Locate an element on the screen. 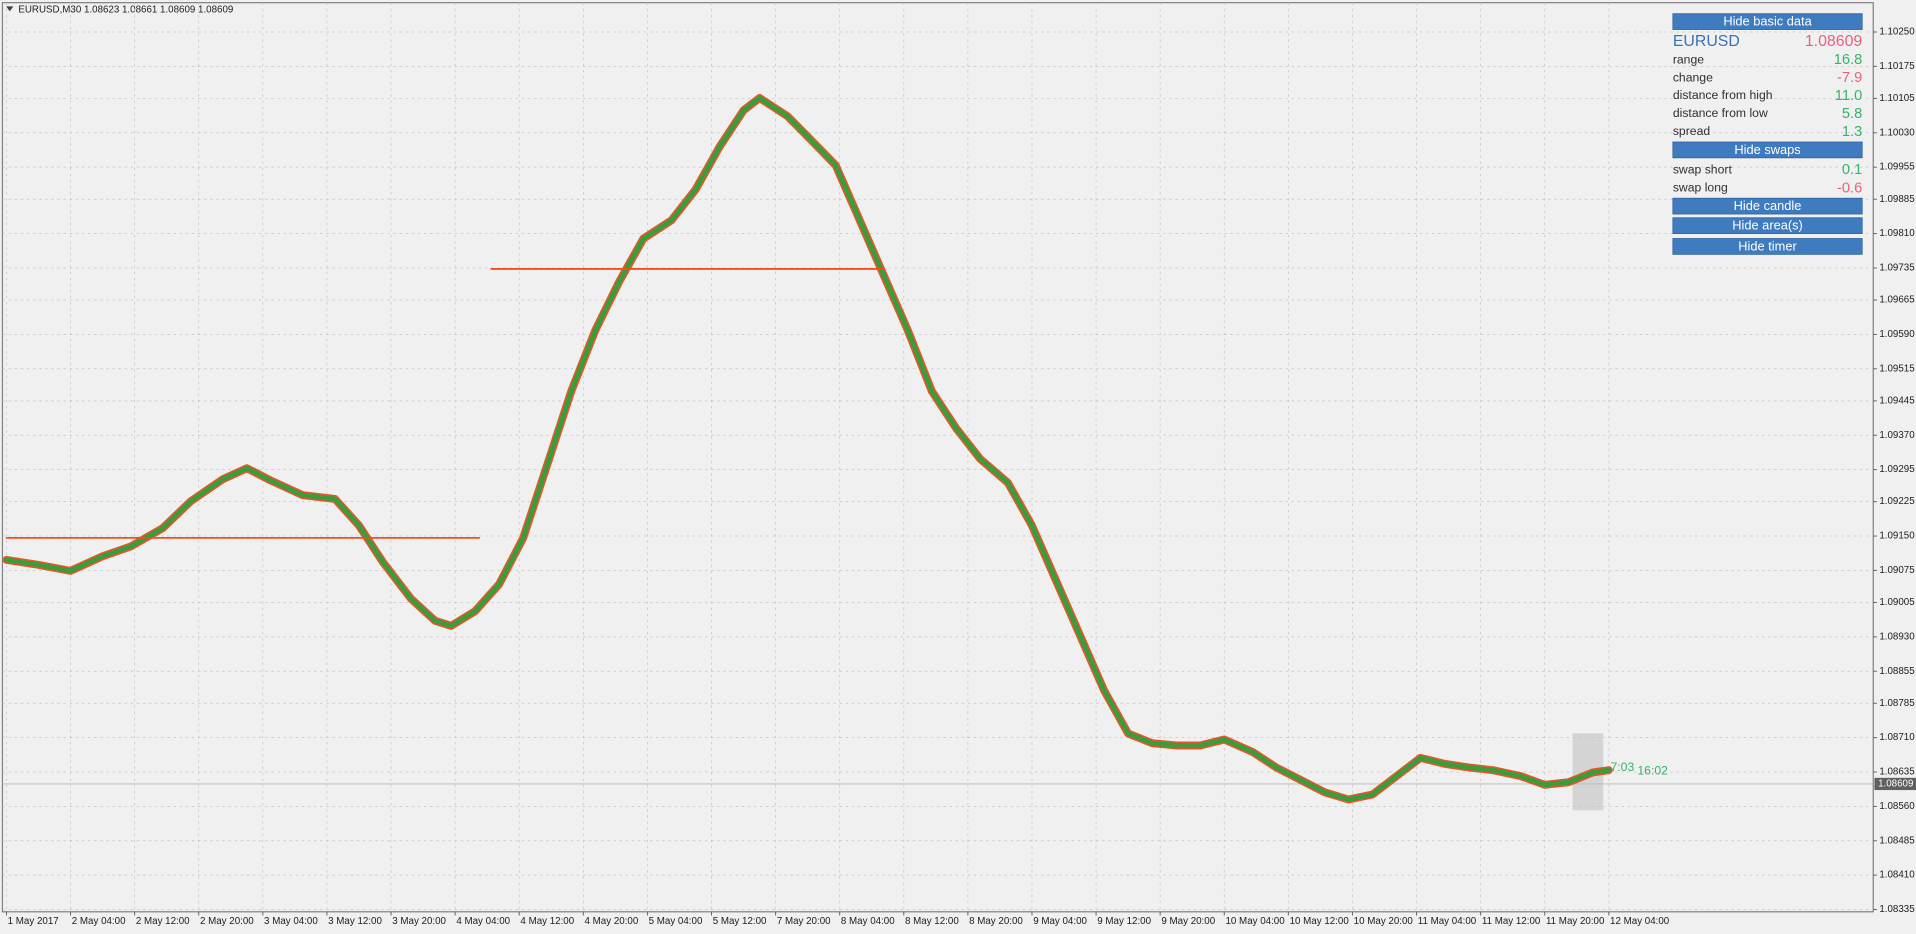 This screenshot has height=934, width=1916. row-value: 16.8 is located at coordinates (1848, 60).